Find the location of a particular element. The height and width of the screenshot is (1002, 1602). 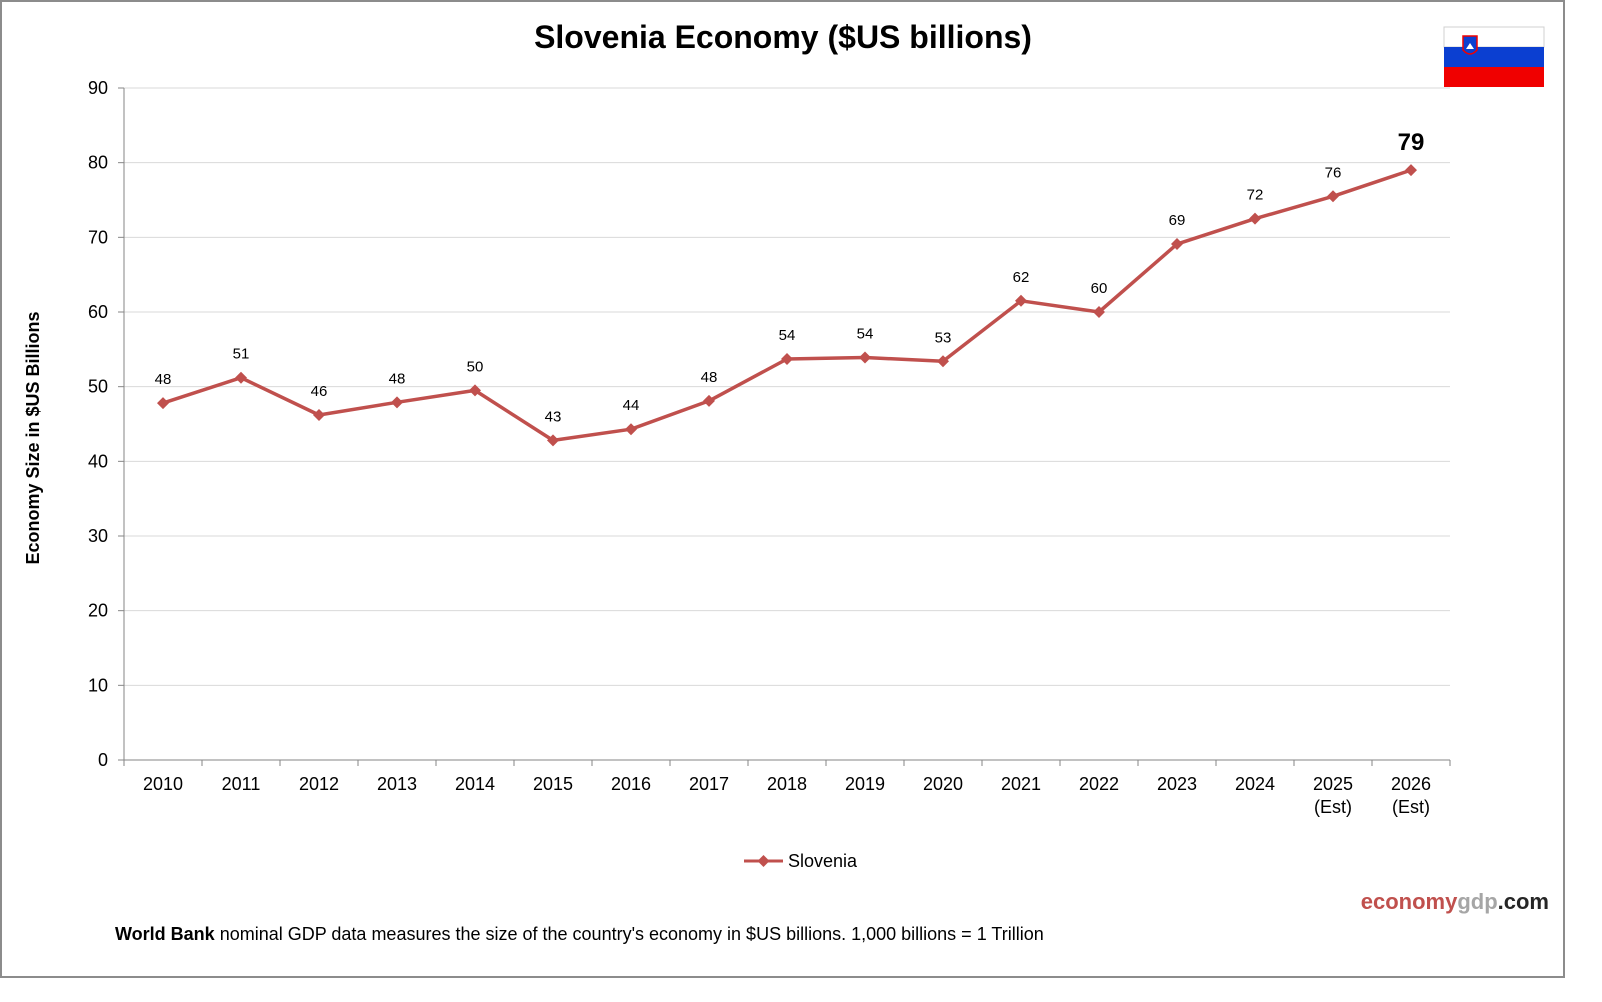

data-label-3: 48 is located at coordinates (397, 378).